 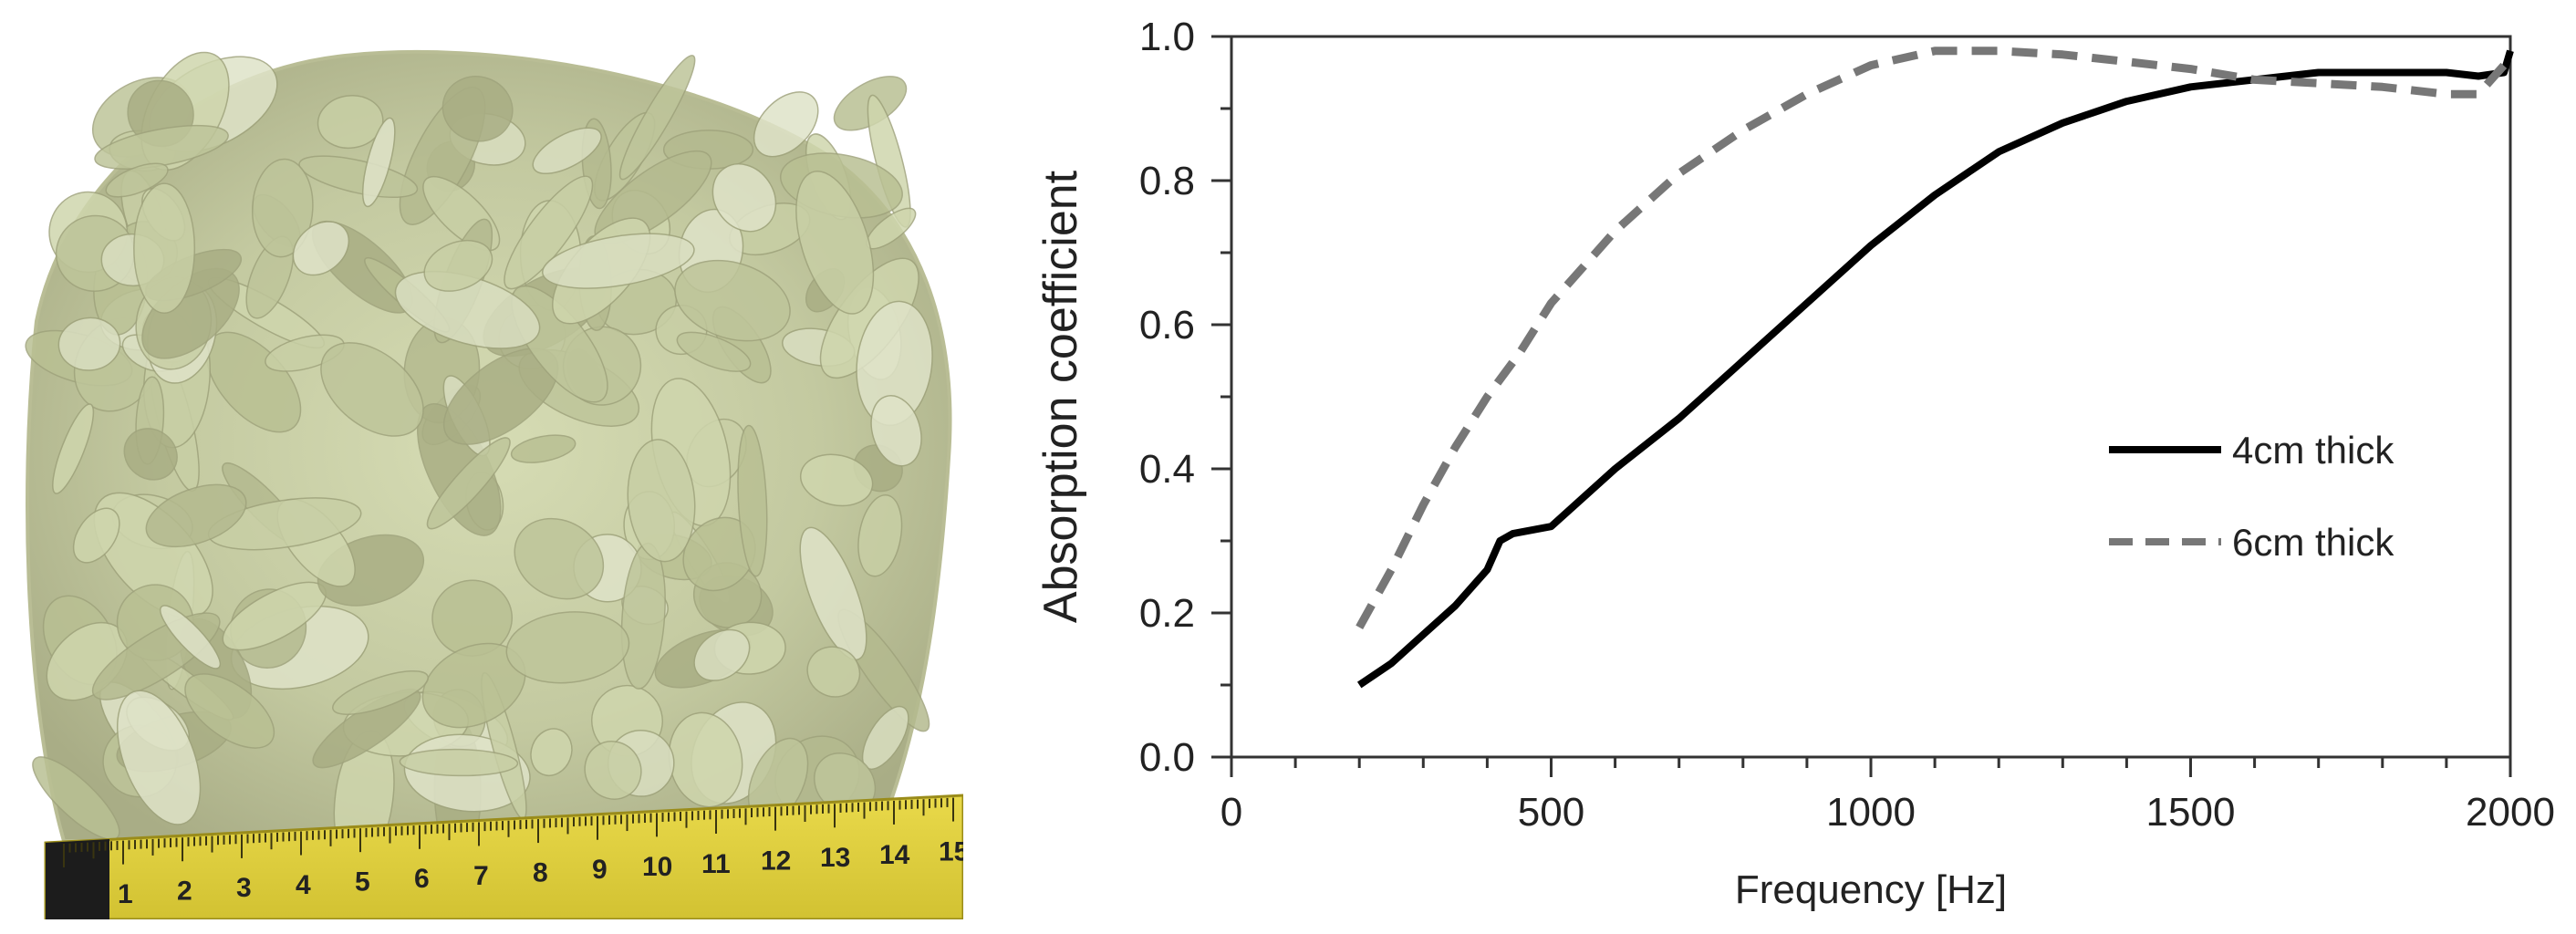 I want to click on y-tick-label: 0.2, so click(x=1167, y=614).